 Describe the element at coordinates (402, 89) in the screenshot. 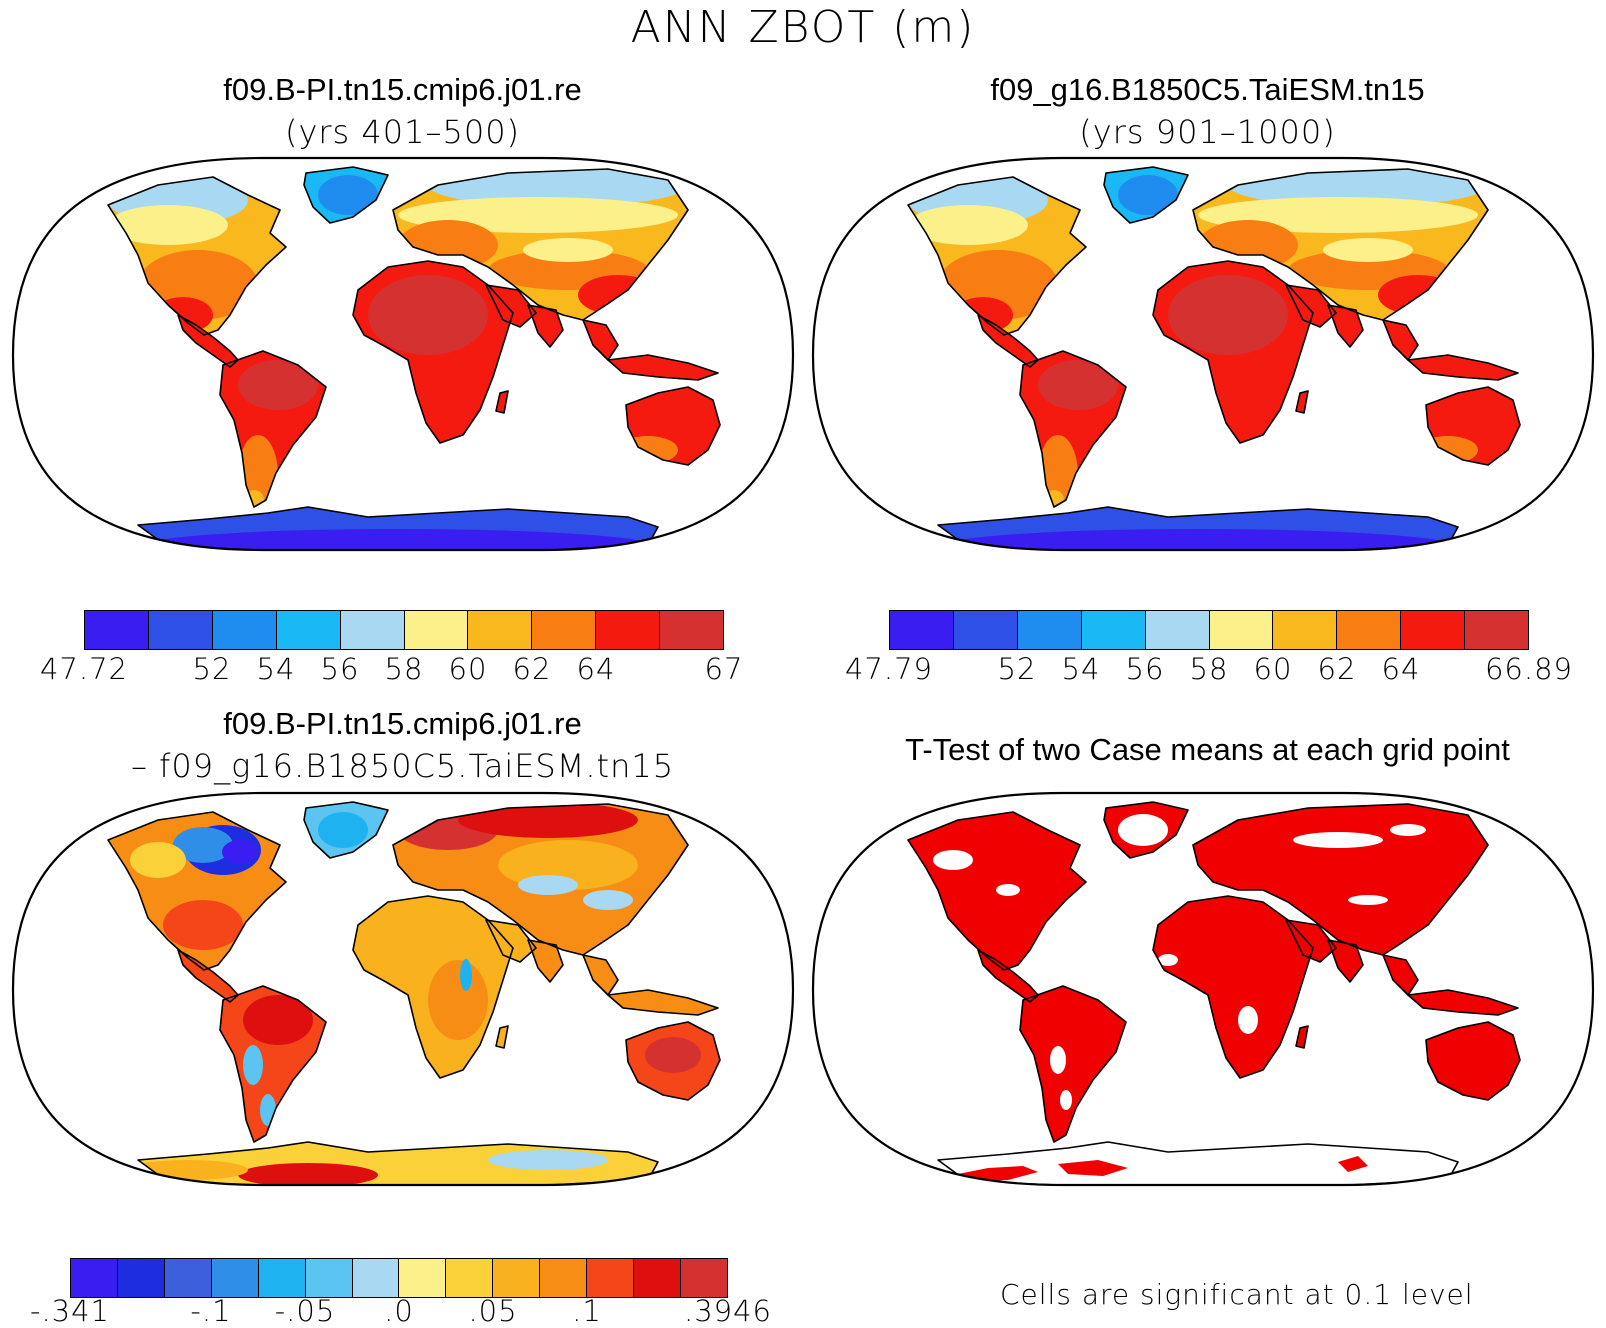

I see `panel1-title: f09.B-PI.tn15.cmip6.j01.re` at that location.